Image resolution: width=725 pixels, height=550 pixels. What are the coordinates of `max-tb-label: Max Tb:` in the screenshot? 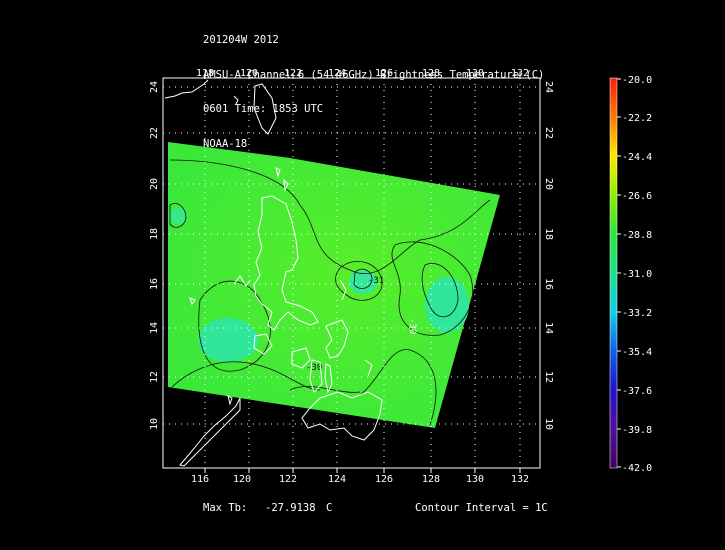 It's located at (225, 508).